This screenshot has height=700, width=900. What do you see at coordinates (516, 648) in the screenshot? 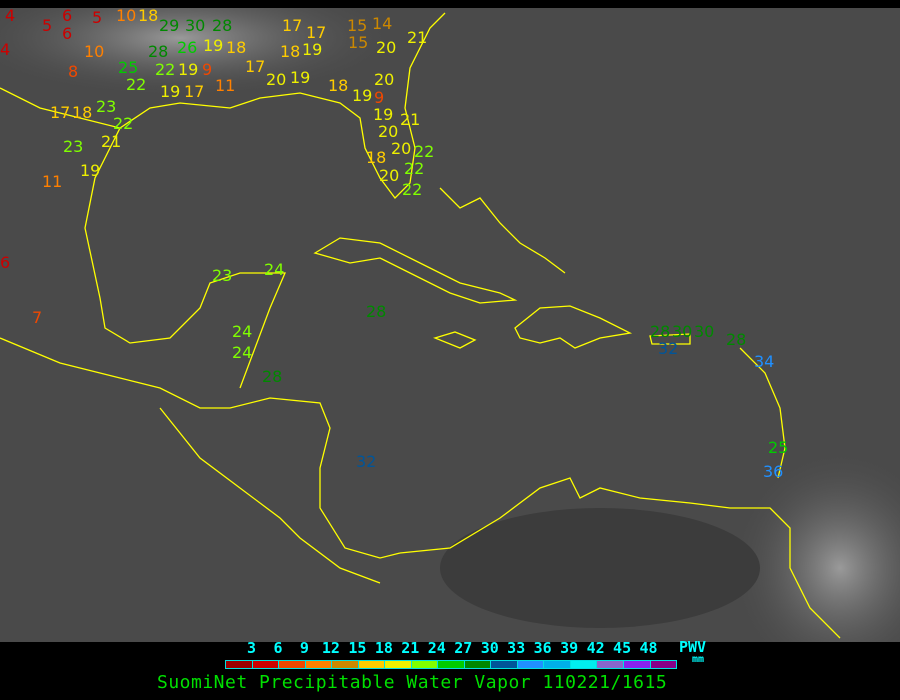
I see `legend-tick: 33` at bounding box center [516, 648].